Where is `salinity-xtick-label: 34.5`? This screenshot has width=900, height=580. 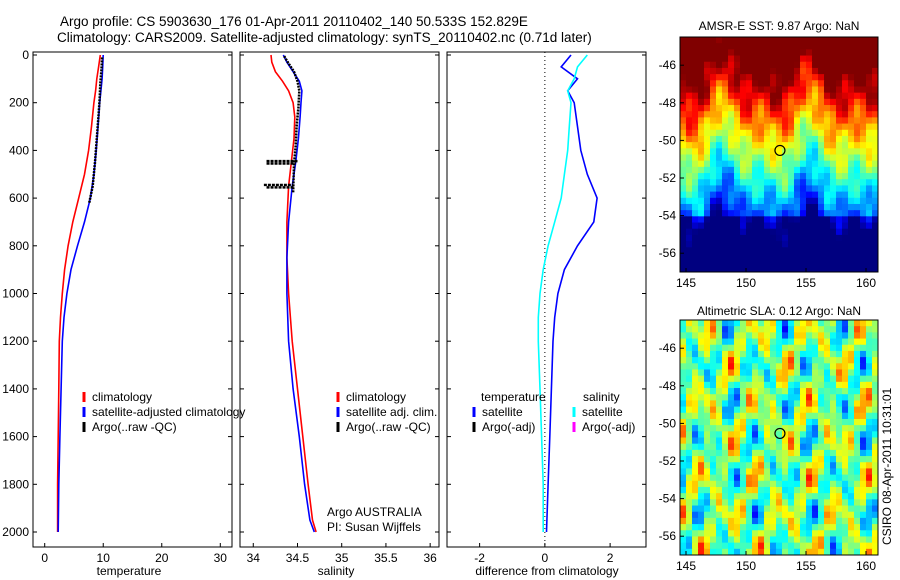 salinity-xtick-label: 34.5 is located at coordinates (298, 558).